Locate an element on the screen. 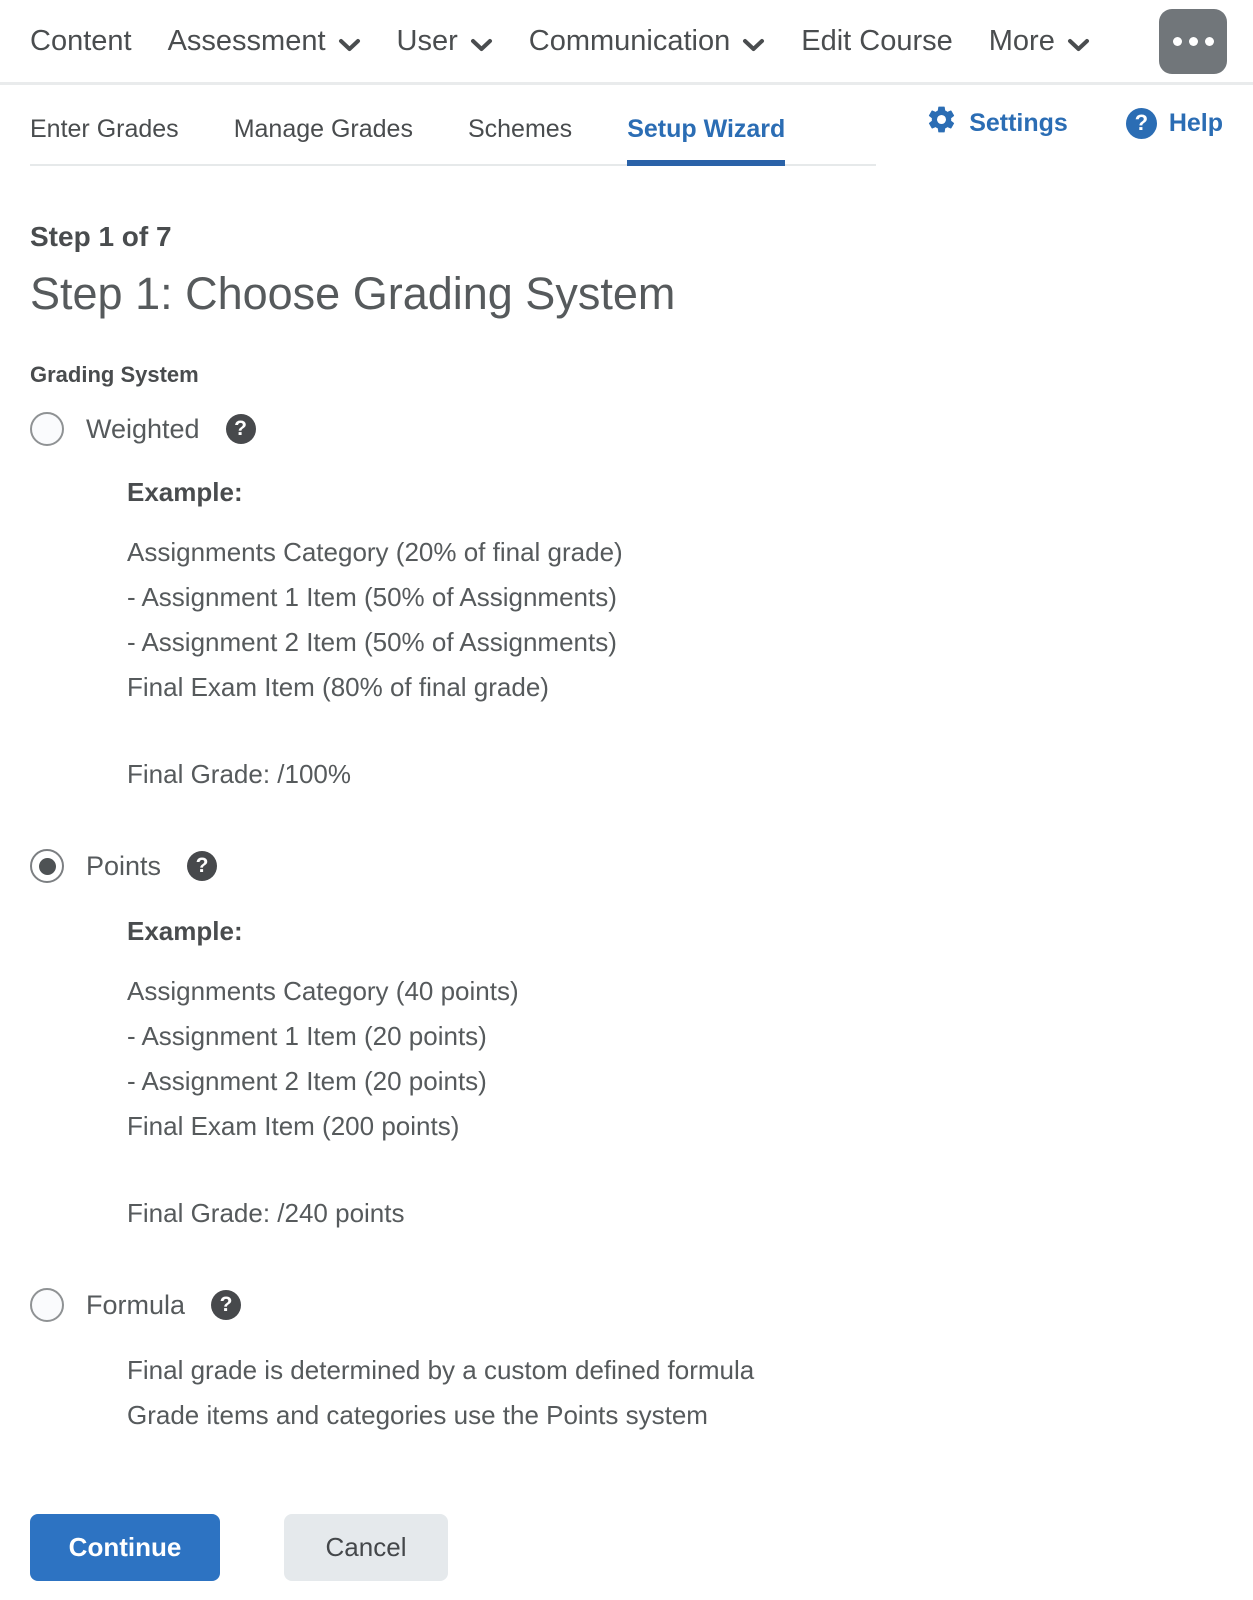 The image size is (1253, 1600). example-line: Assignments Category (40 points) is located at coordinates (323, 991).